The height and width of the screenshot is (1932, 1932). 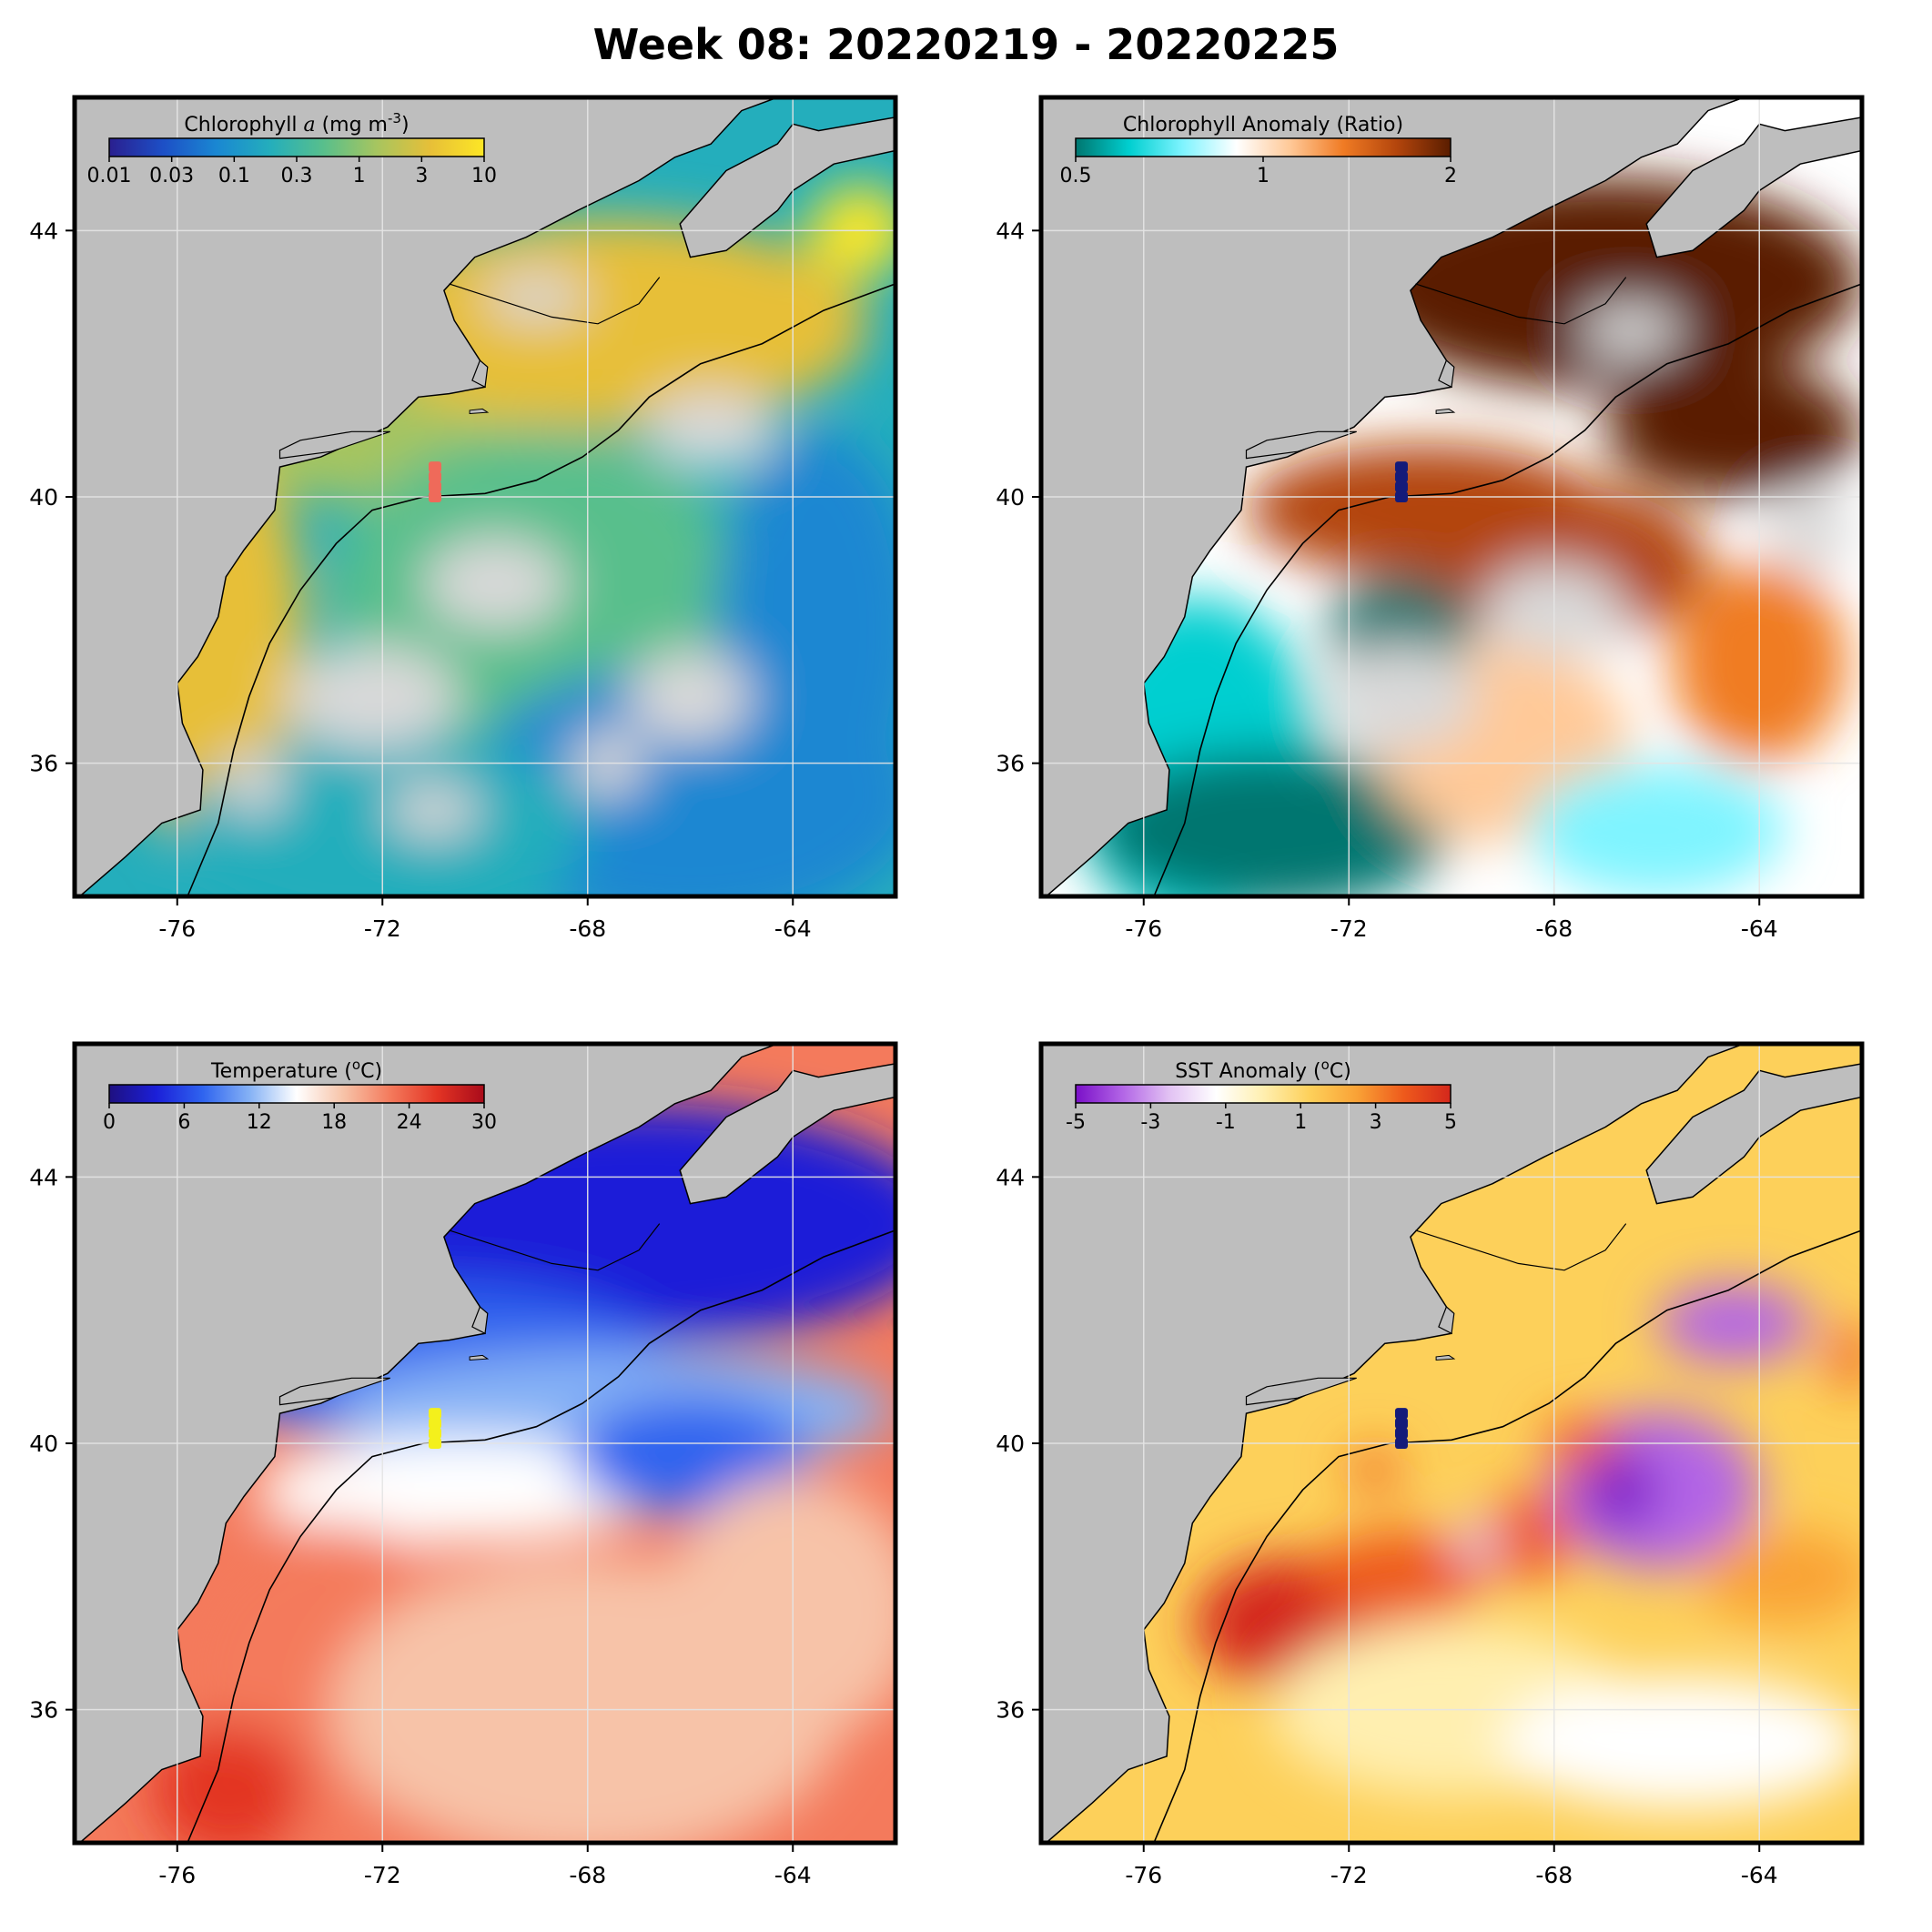 What do you see at coordinates (296, 1070) in the screenshot?
I see `temperature-colorbar-title: Temperature (oC)` at bounding box center [296, 1070].